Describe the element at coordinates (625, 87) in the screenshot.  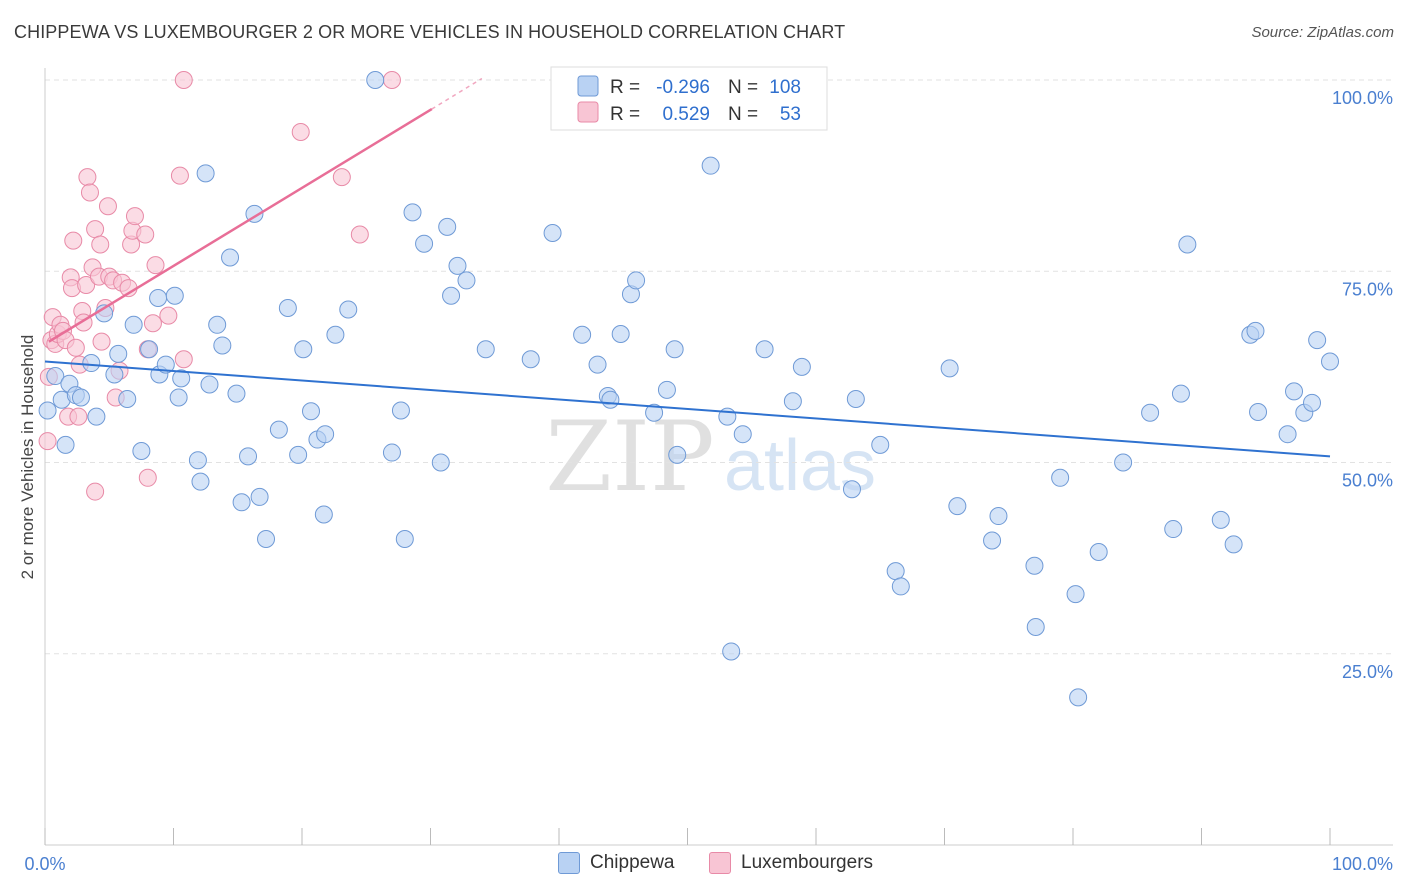
I see `legend-r-label-1: R =` at that location.